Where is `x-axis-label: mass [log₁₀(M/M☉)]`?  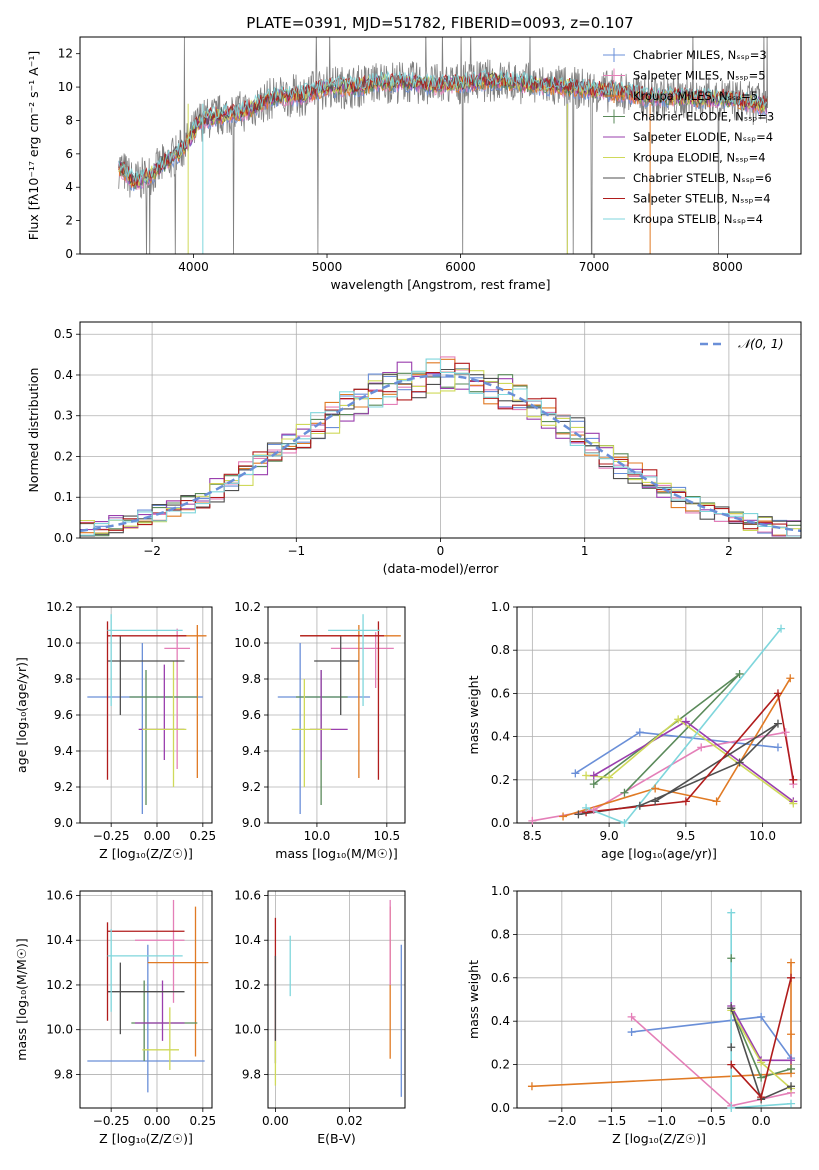
x-axis-label: mass [log₁₀(M/M☉)] is located at coordinates (336, 853).